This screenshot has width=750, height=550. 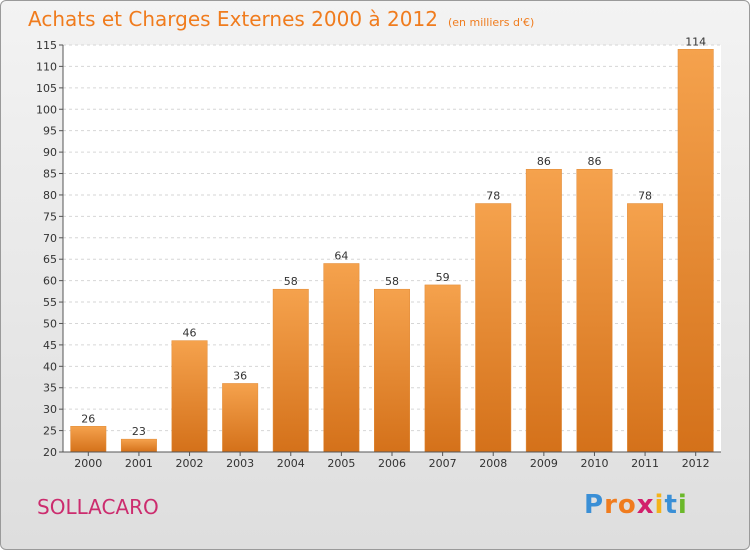 I want to click on bar-2005, so click(x=341, y=358).